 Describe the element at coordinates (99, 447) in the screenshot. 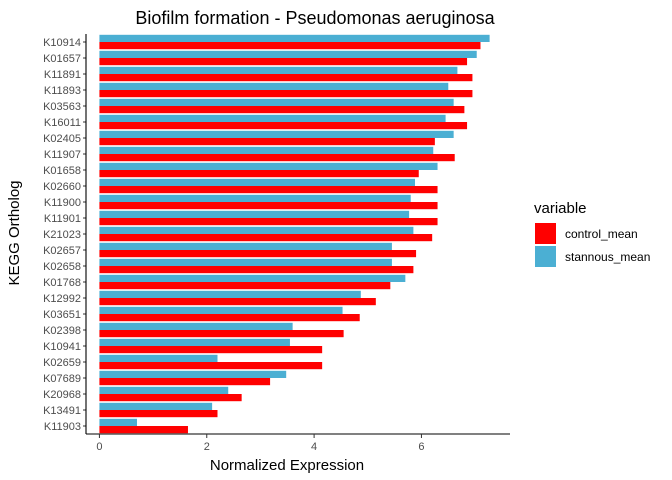

I see `x-tick-label-0: 0` at that location.